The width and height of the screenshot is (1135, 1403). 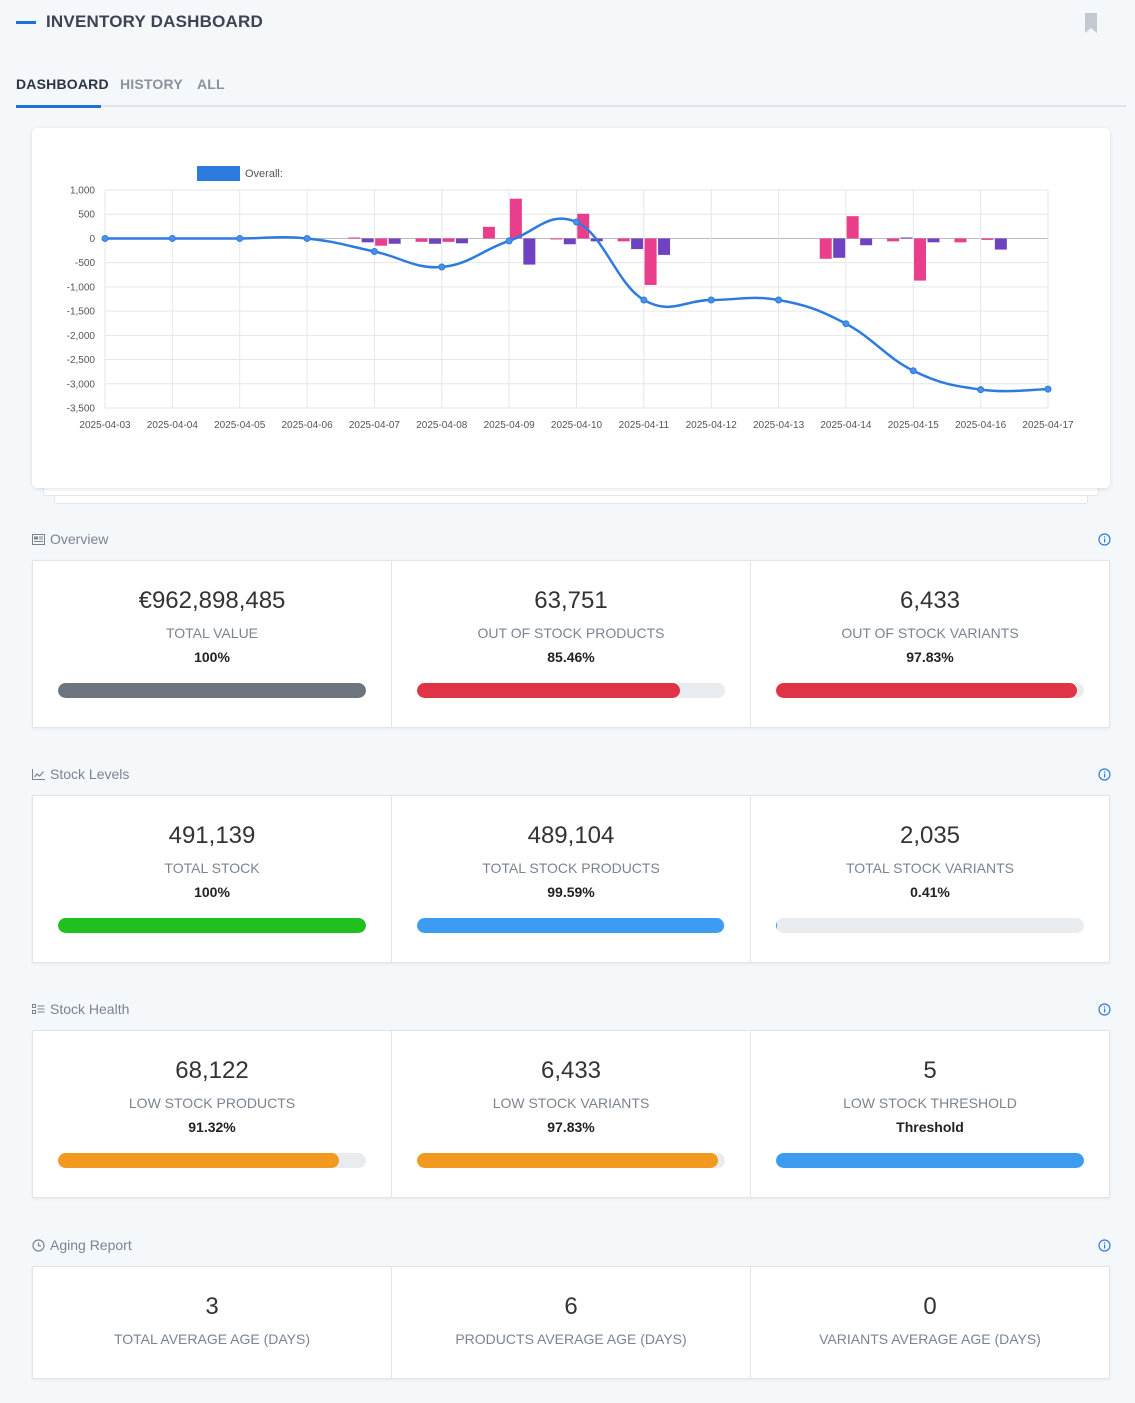 What do you see at coordinates (930, 633) in the screenshot?
I see `stat-label: OUT OF STOCK VARIANTS` at bounding box center [930, 633].